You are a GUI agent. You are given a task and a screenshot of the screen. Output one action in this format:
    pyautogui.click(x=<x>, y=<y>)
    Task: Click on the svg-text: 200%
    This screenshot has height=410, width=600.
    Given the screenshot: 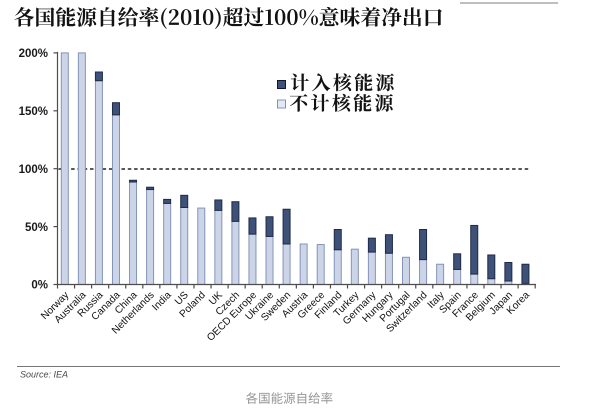 What is the action you would take?
    pyautogui.click(x=33, y=54)
    